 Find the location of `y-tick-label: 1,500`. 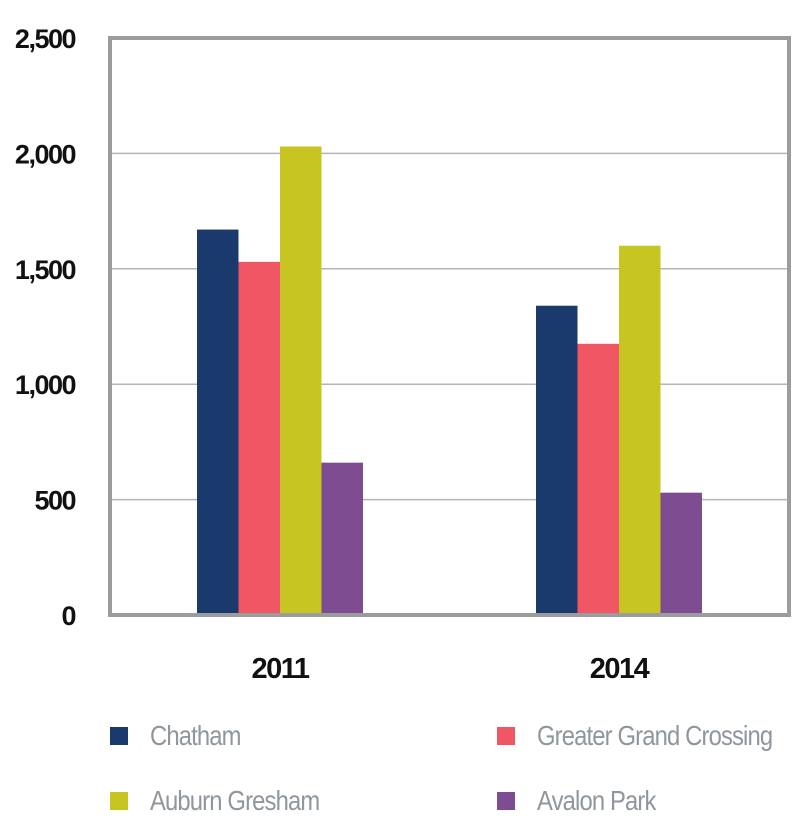

y-tick-label: 1,500 is located at coordinates (45, 270).